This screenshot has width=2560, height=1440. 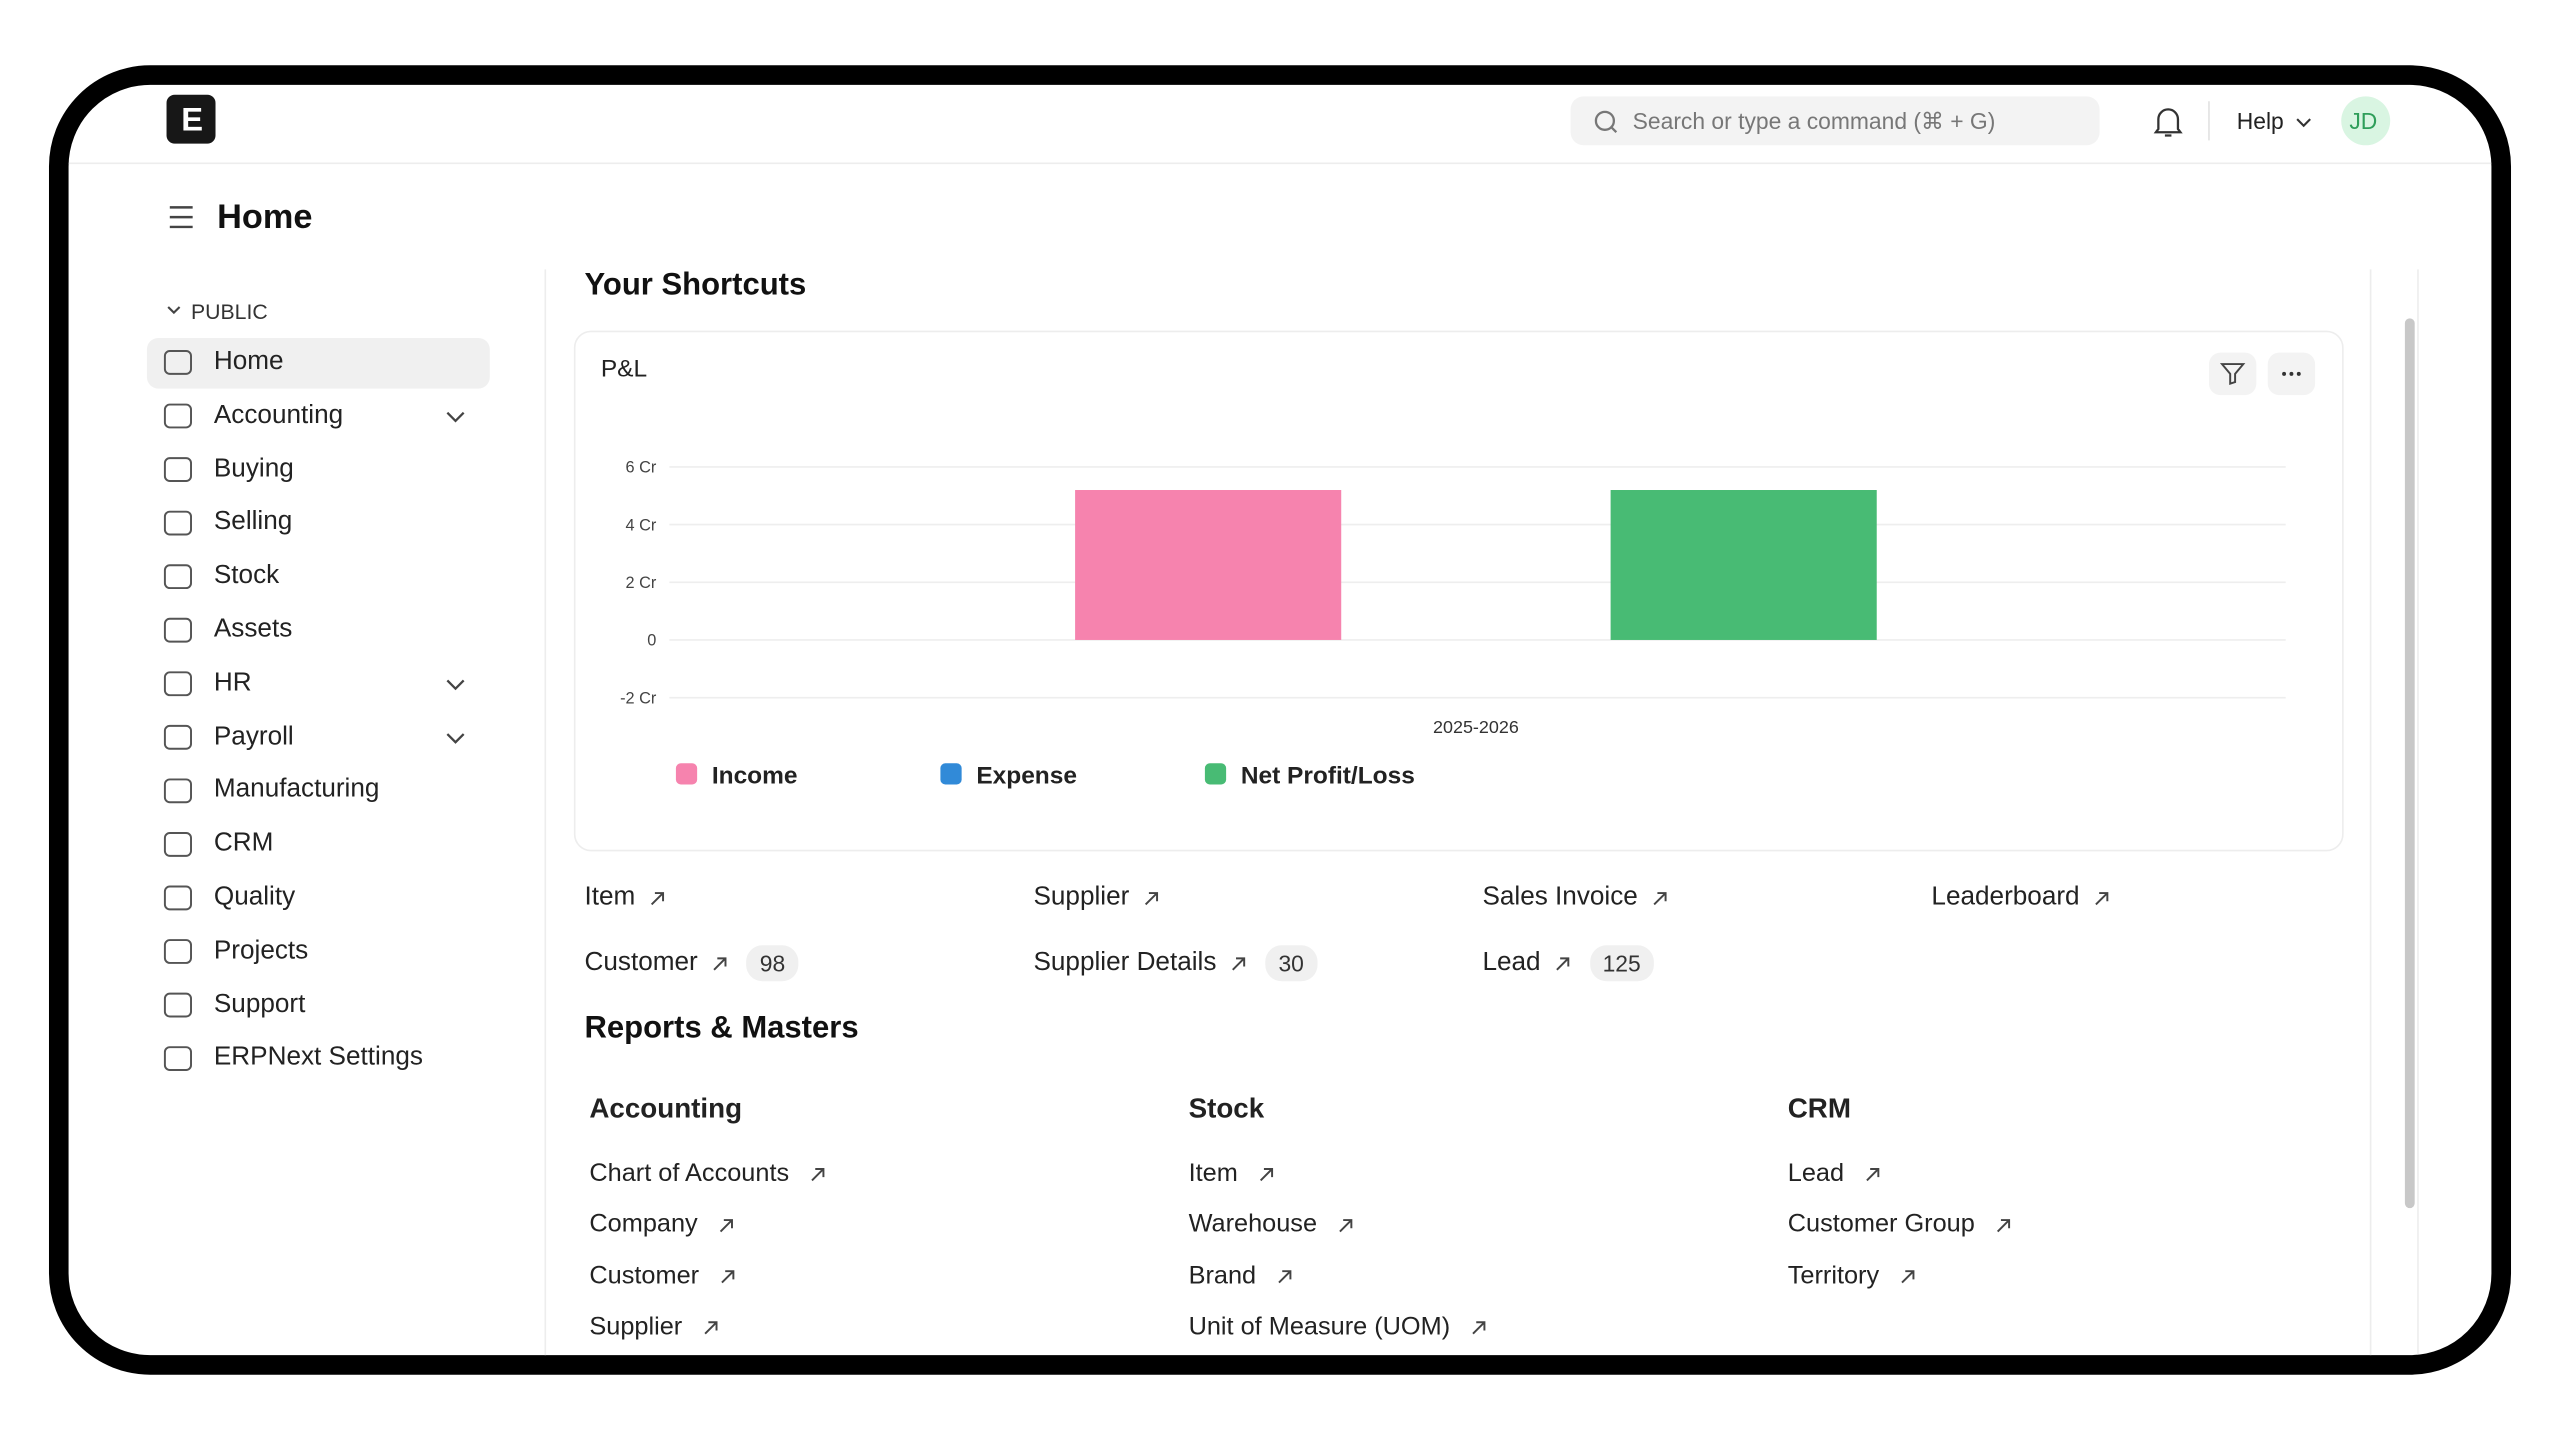 What do you see at coordinates (1081, 897) in the screenshot?
I see `shortcut-link: Supplier` at bounding box center [1081, 897].